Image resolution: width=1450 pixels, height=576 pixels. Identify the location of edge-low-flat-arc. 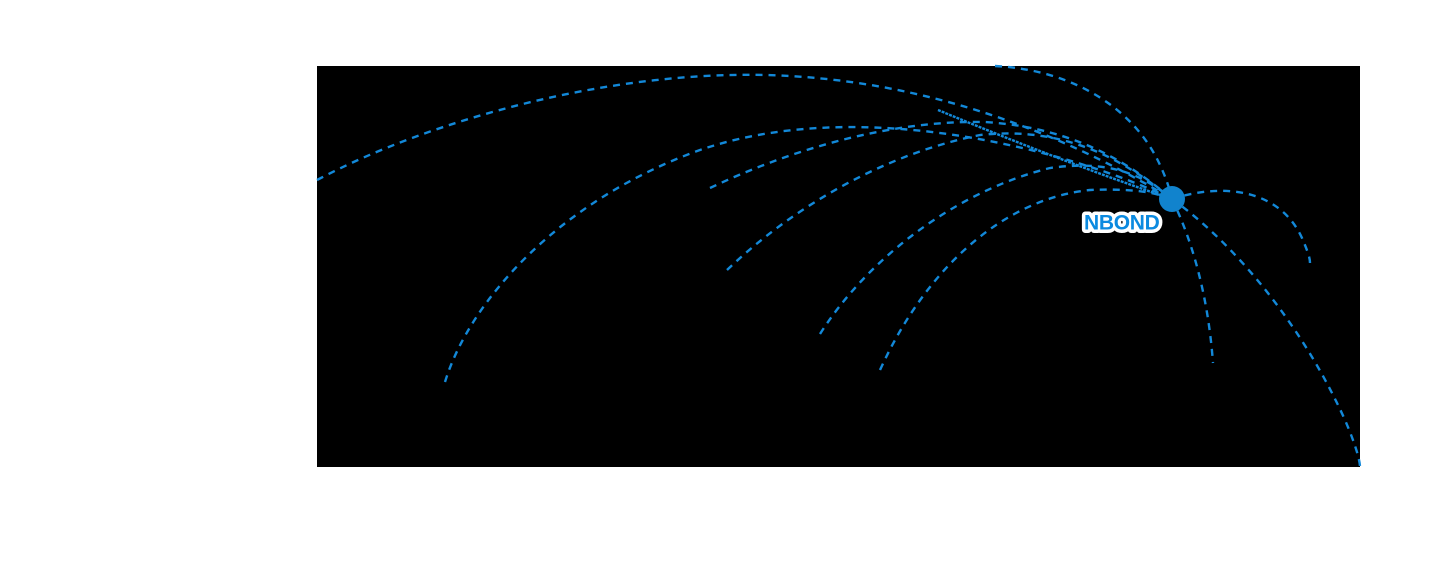
(1025, 279).